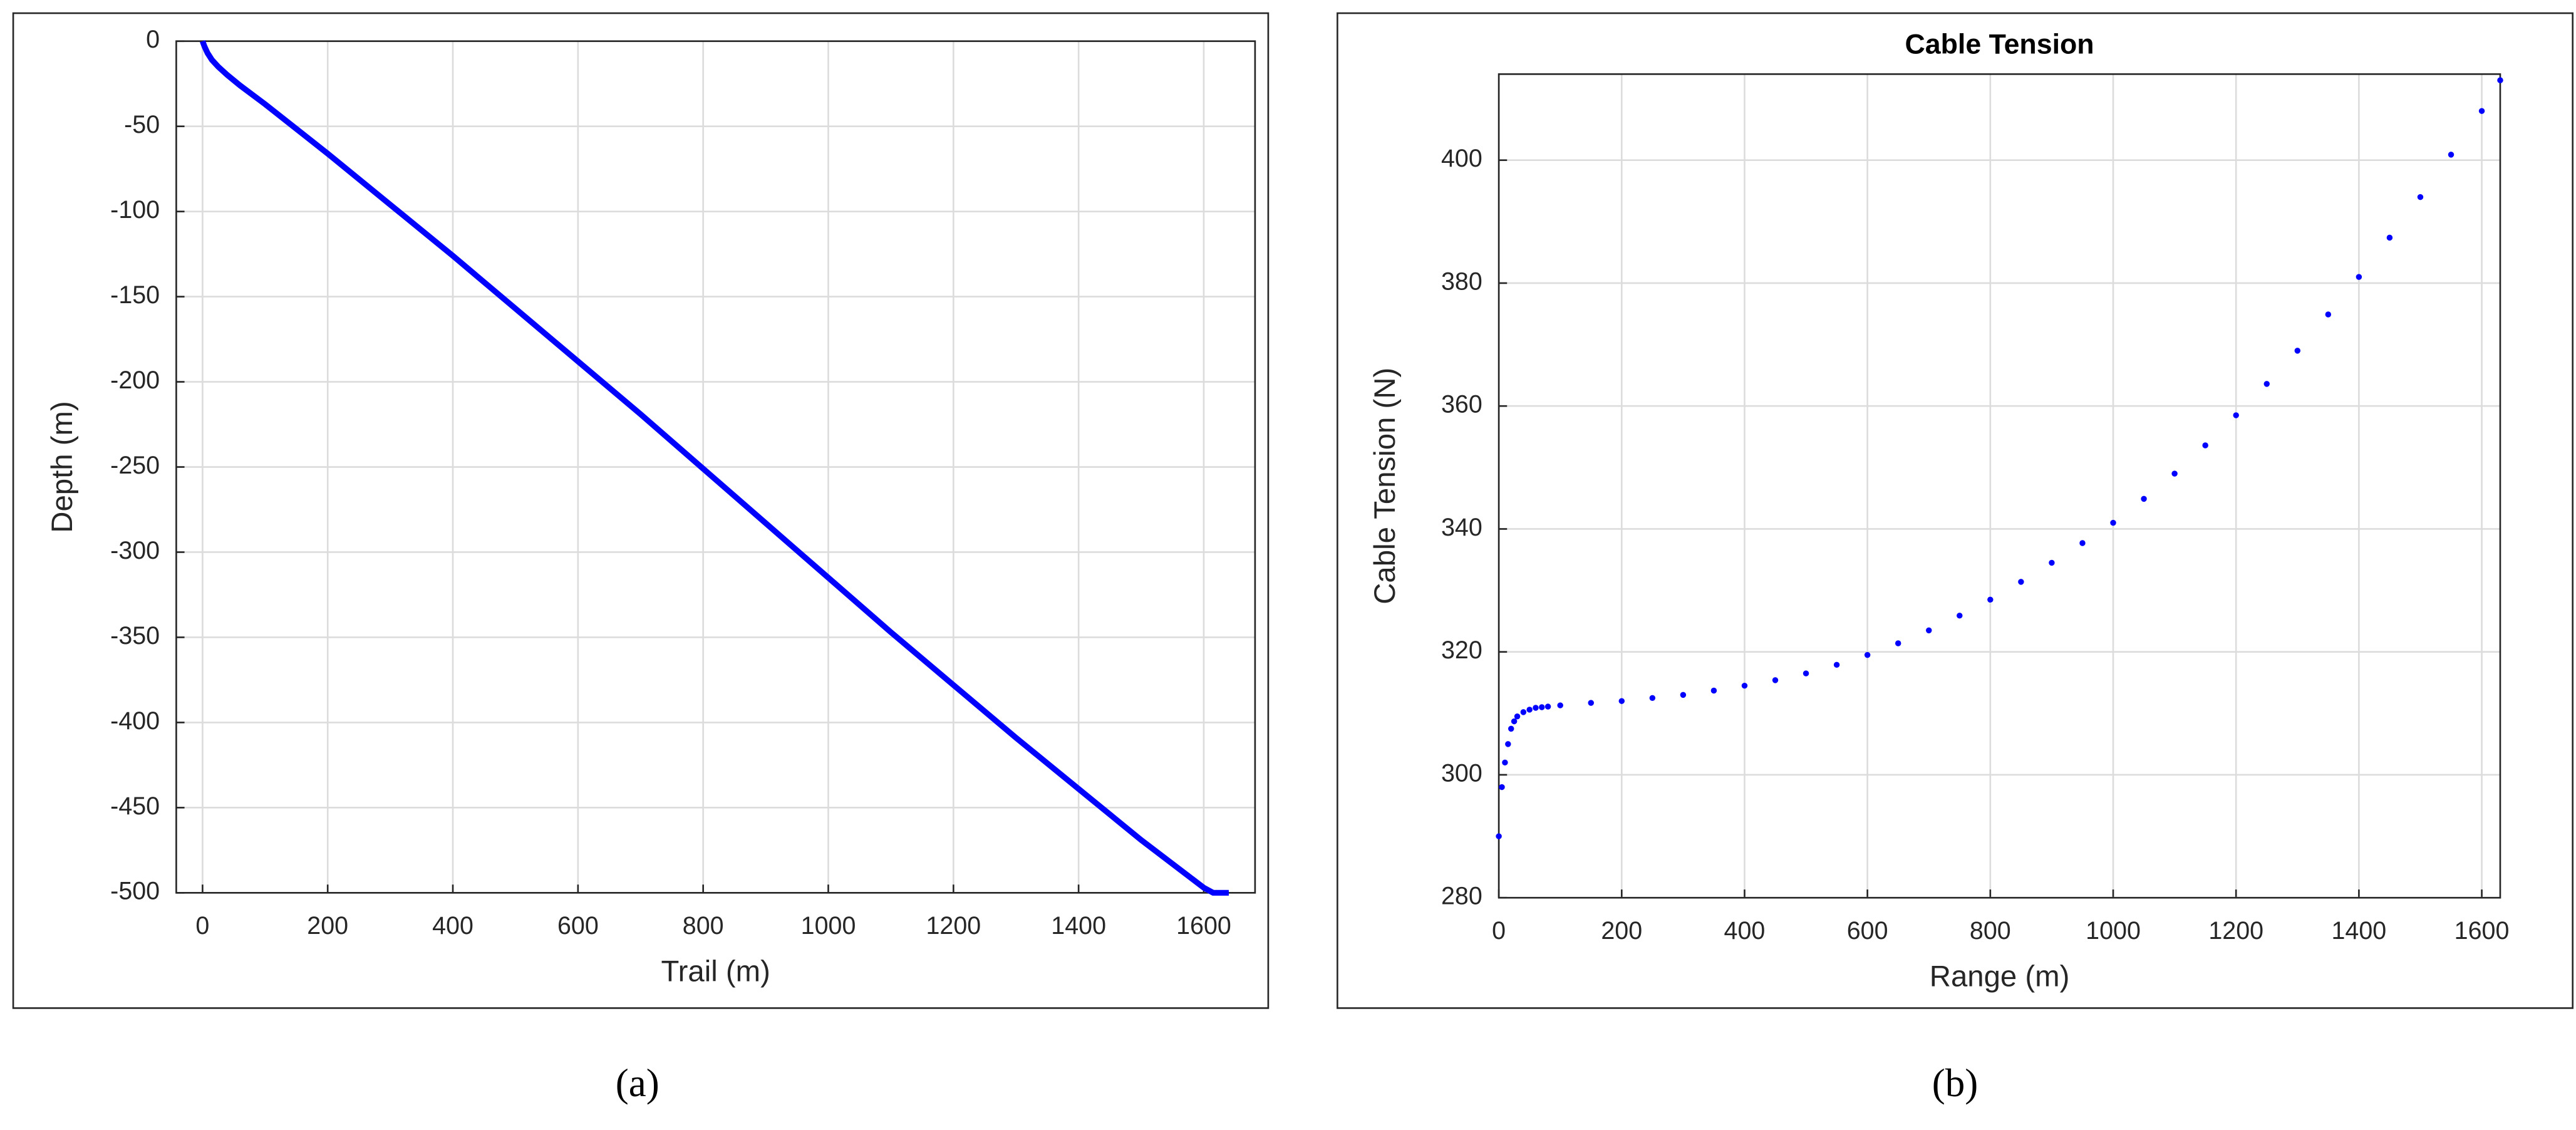  Describe the element at coordinates (153, 39) in the screenshot. I see `y-tick-label: 0` at that location.